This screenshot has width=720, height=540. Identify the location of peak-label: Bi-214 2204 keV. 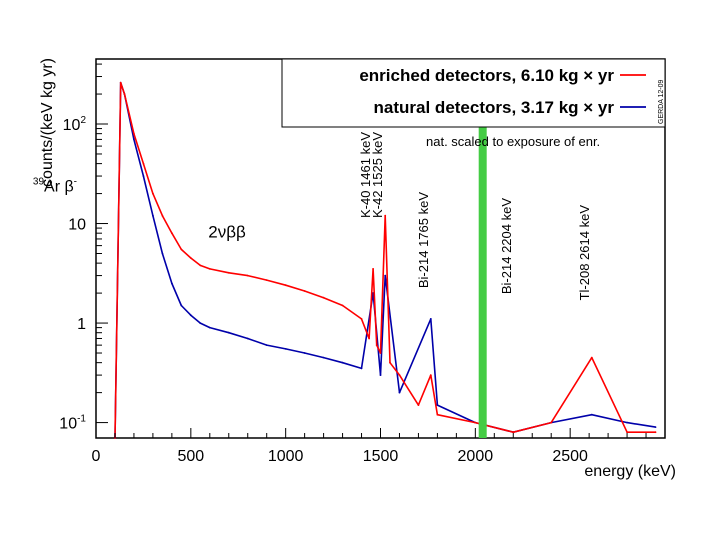
(506, 246).